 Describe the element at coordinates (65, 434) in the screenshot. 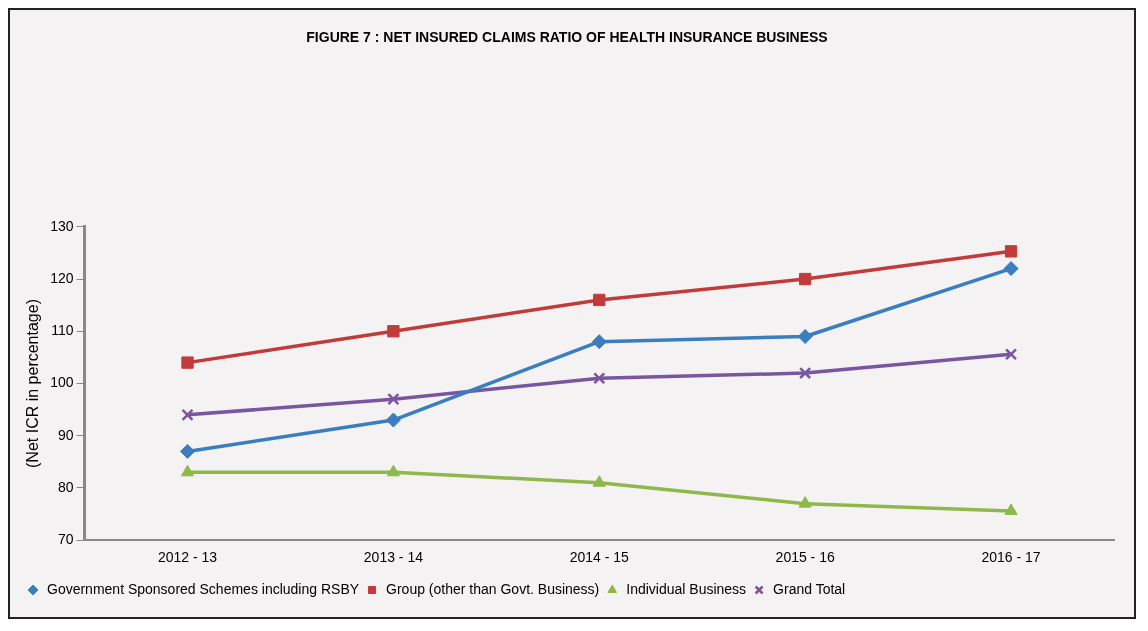

I see `y-tick-label: 90` at that location.